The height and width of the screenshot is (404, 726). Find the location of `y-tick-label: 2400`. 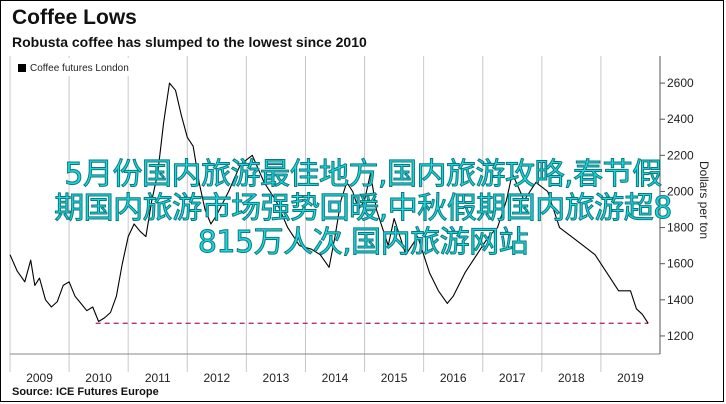

y-tick-label: 2400 is located at coordinates (680, 119).